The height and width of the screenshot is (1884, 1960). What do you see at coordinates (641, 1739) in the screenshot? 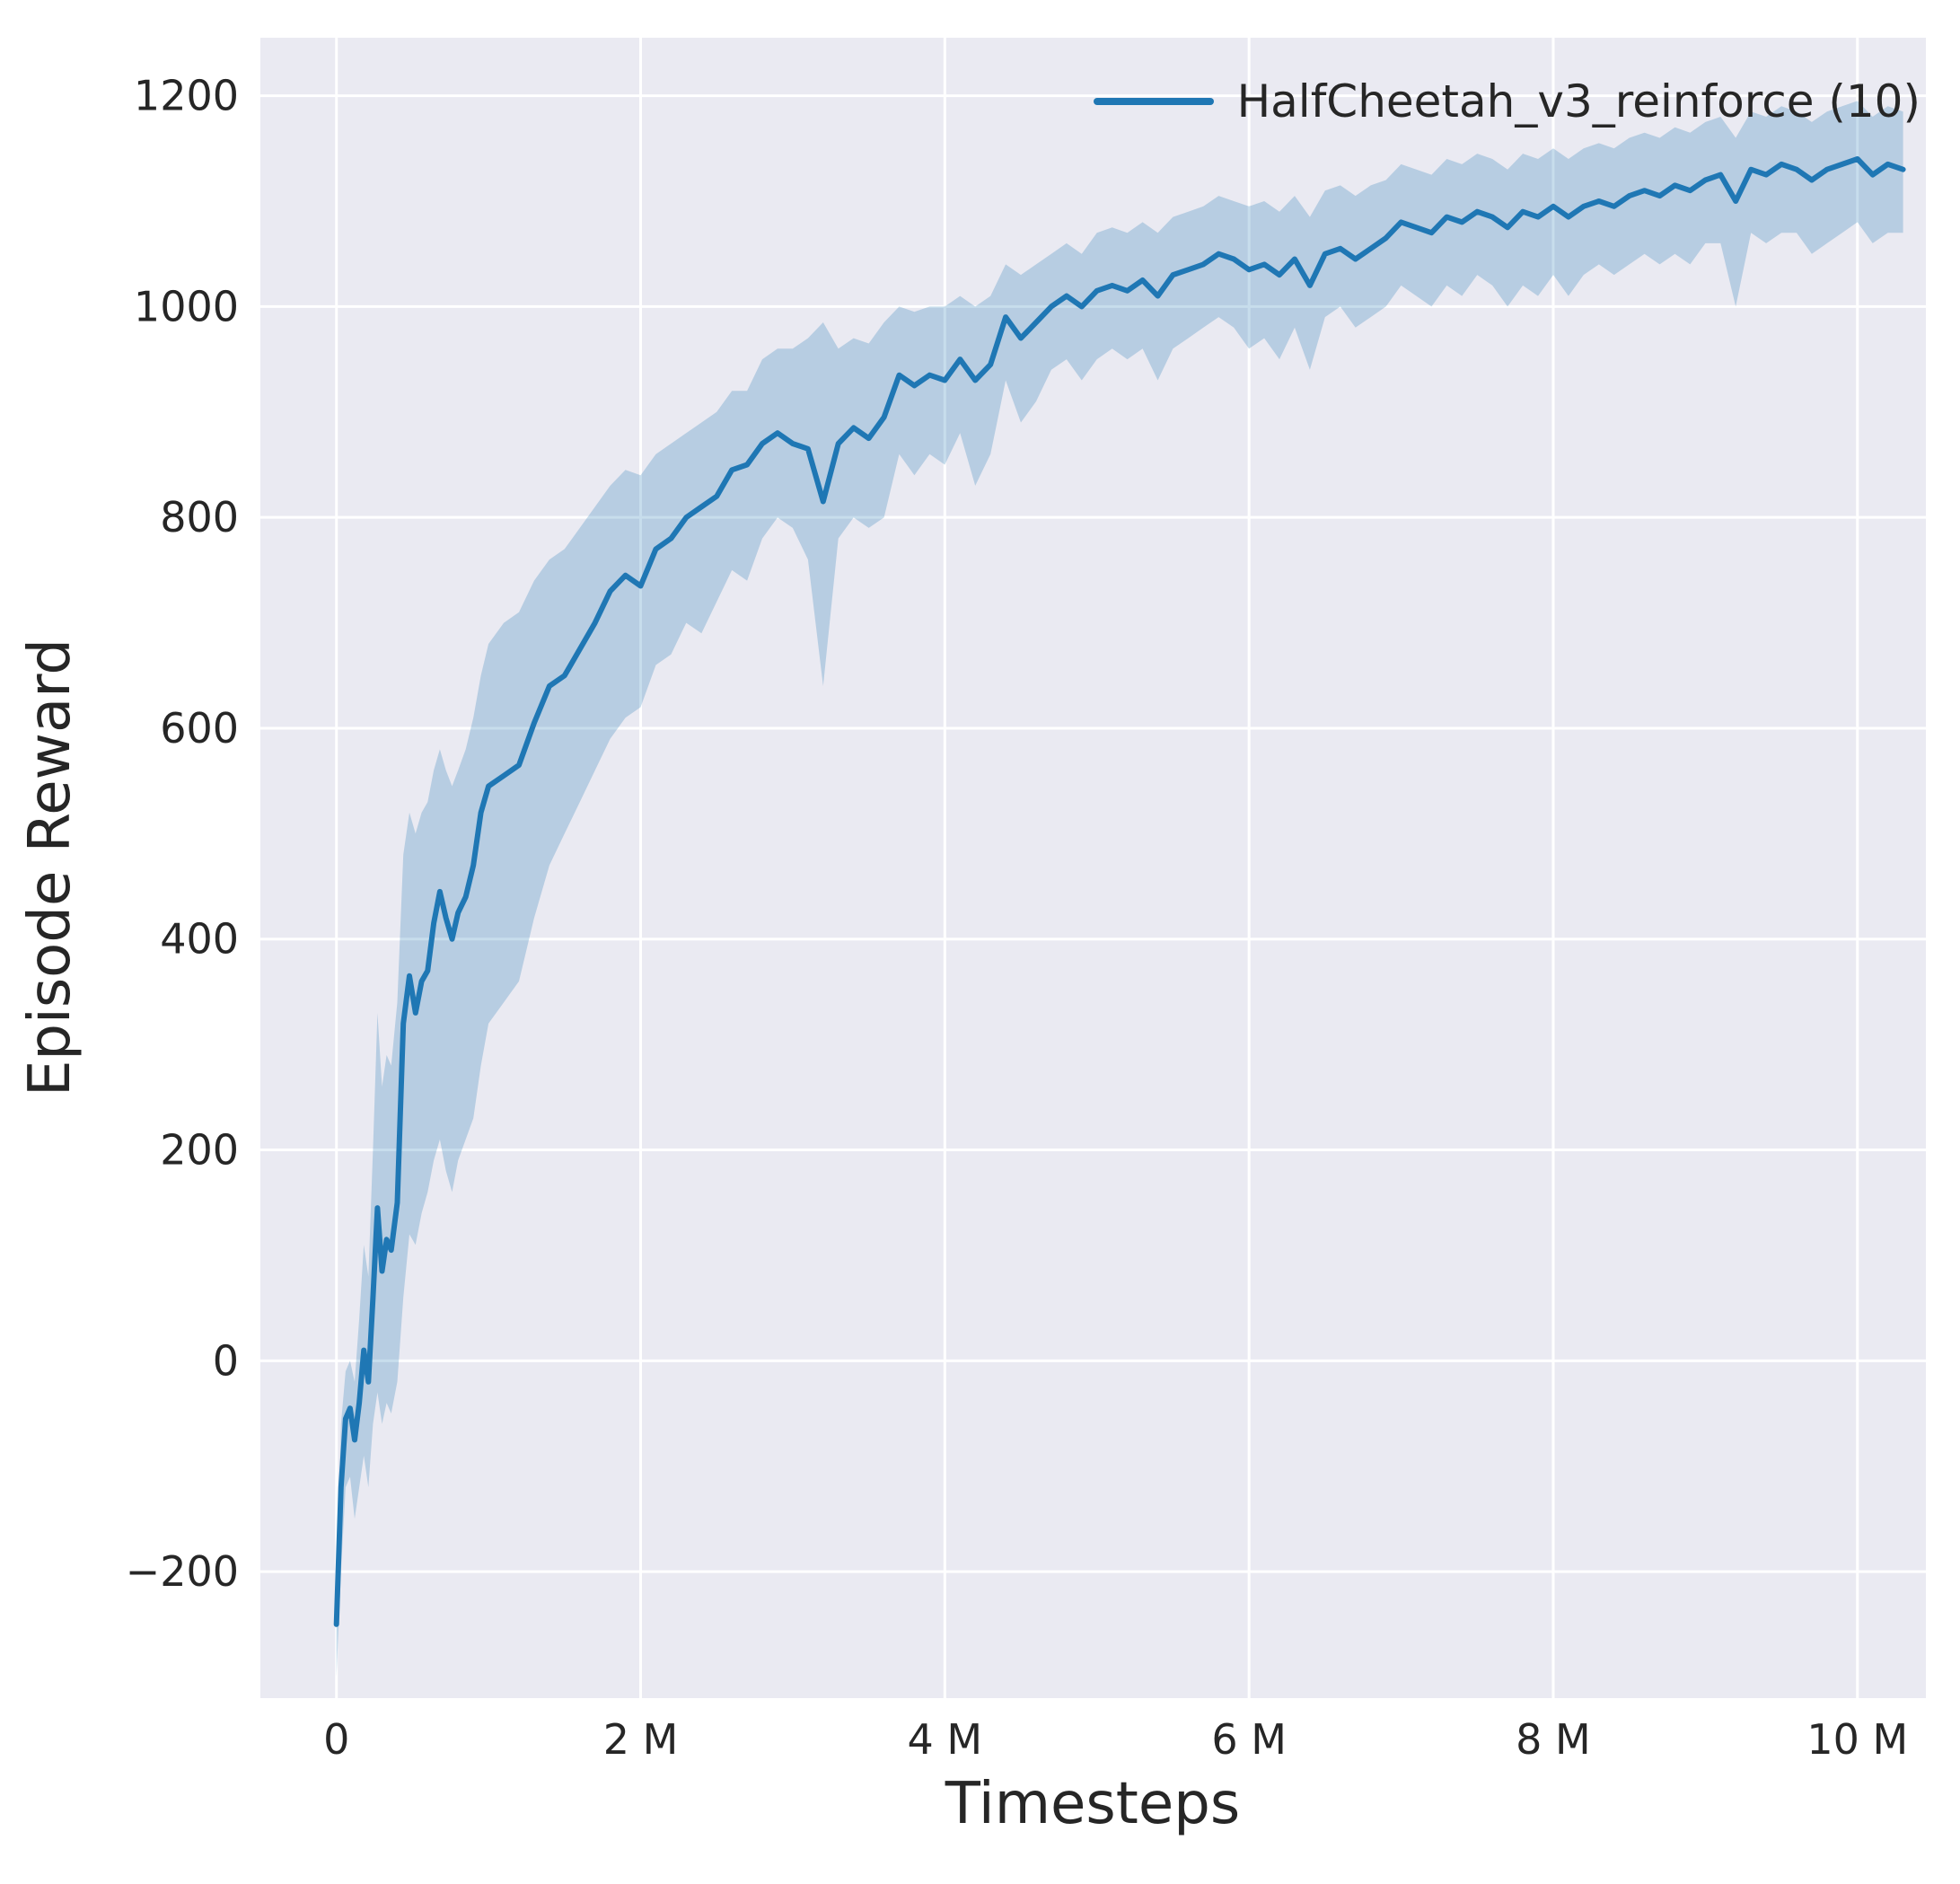
I see `x-tick-label: 2 M` at bounding box center [641, 1739].